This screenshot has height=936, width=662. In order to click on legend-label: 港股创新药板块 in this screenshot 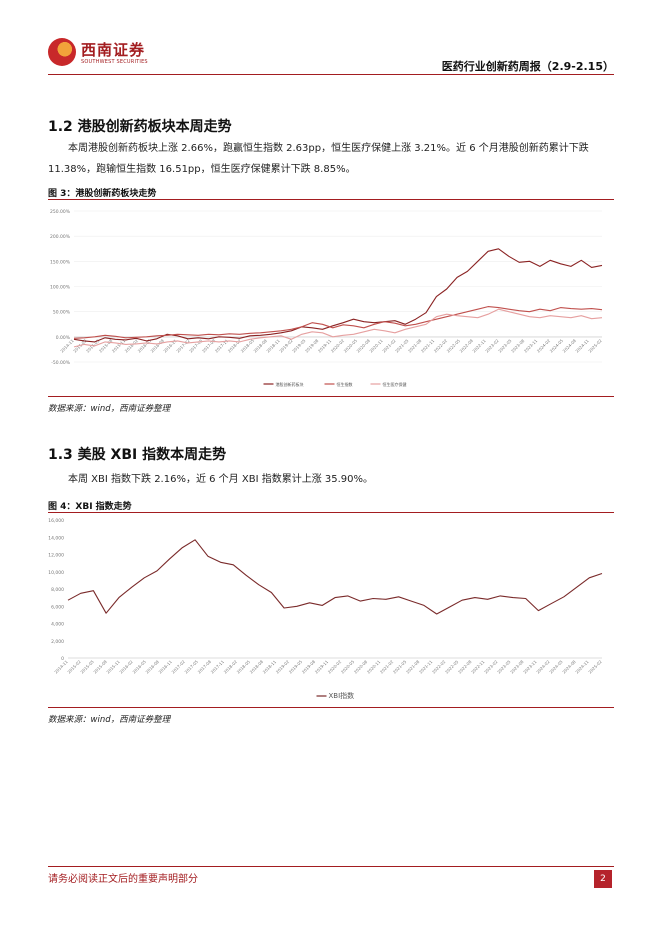, I will do `click(290, 384)`.